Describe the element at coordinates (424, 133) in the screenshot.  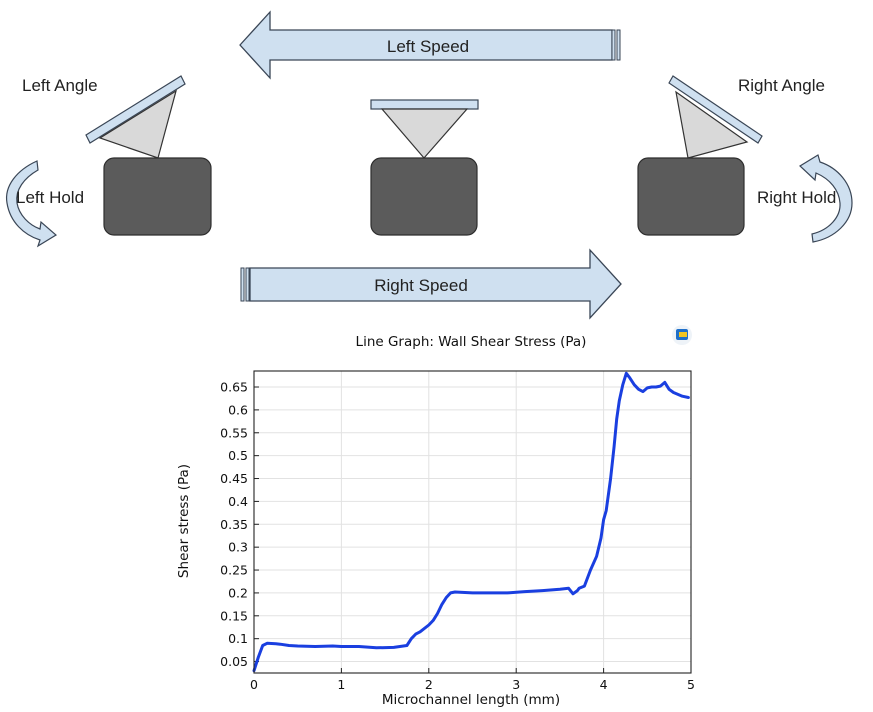
I see `center-triangle` at that location.